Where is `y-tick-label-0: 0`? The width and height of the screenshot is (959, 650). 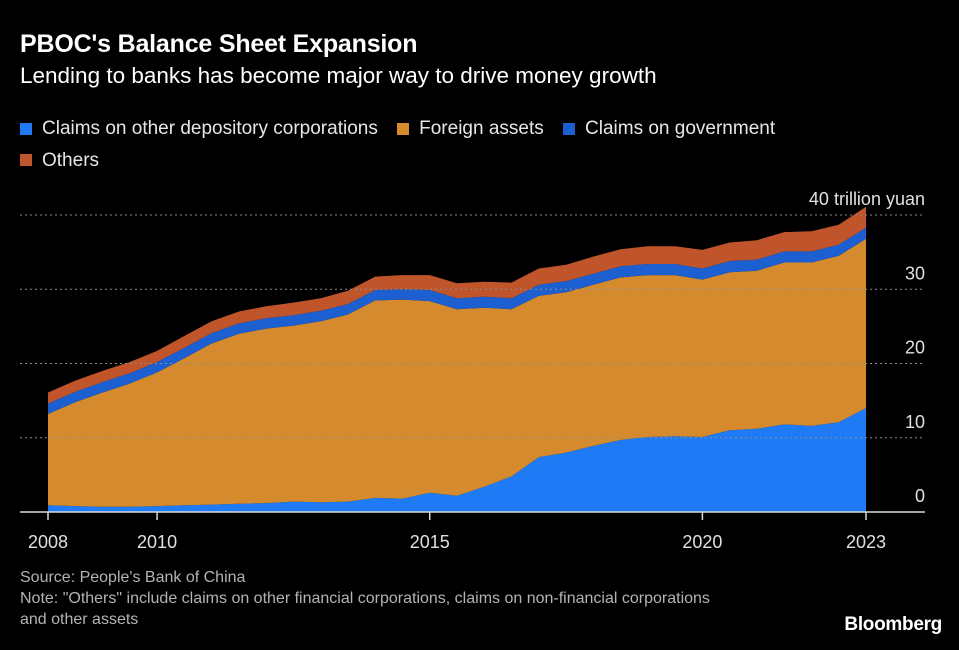 y-tick-label-0: 0 is located at coordinates (920, 496).